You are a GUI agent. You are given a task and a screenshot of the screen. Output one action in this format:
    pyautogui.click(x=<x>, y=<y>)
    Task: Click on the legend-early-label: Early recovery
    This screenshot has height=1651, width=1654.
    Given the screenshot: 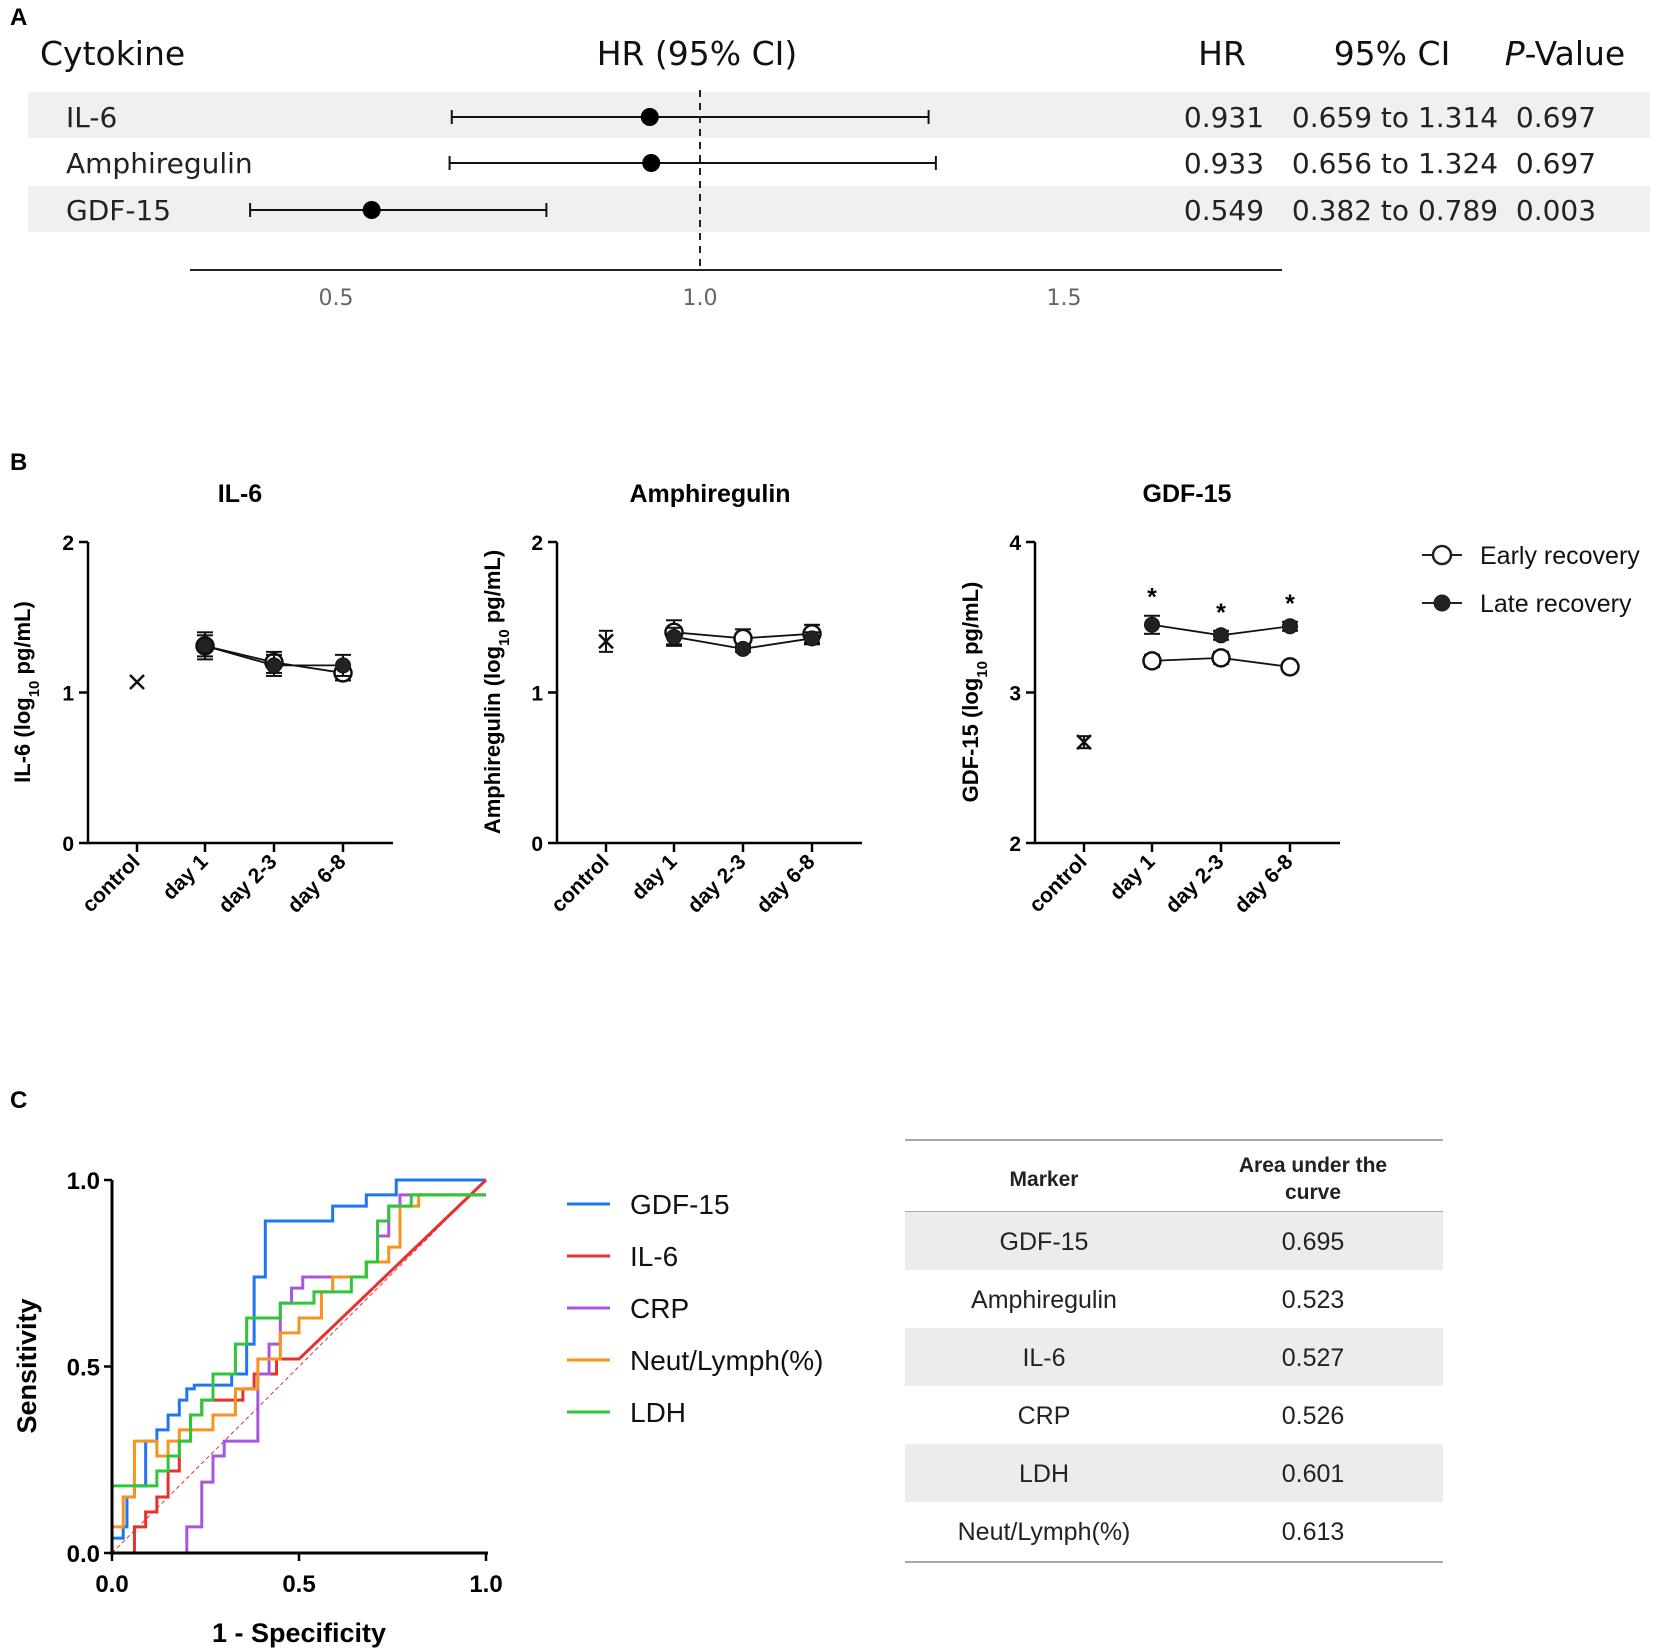 What is the action you would take?
    pyautogui.click(x=1560, y=556)
    